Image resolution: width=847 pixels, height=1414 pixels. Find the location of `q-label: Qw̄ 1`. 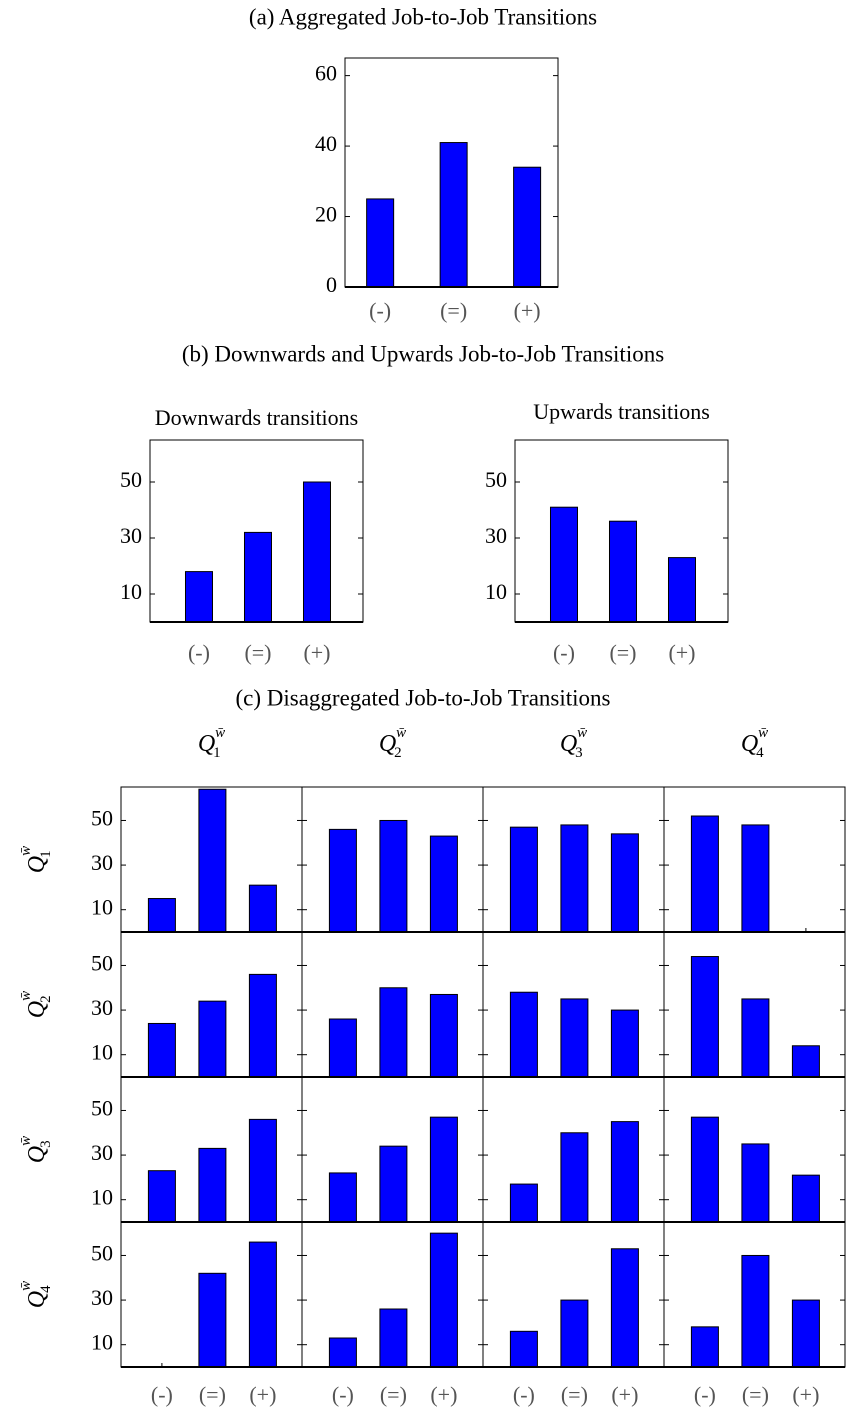

q-label: Qw̄ 1 is located at coordinates (211, 743).